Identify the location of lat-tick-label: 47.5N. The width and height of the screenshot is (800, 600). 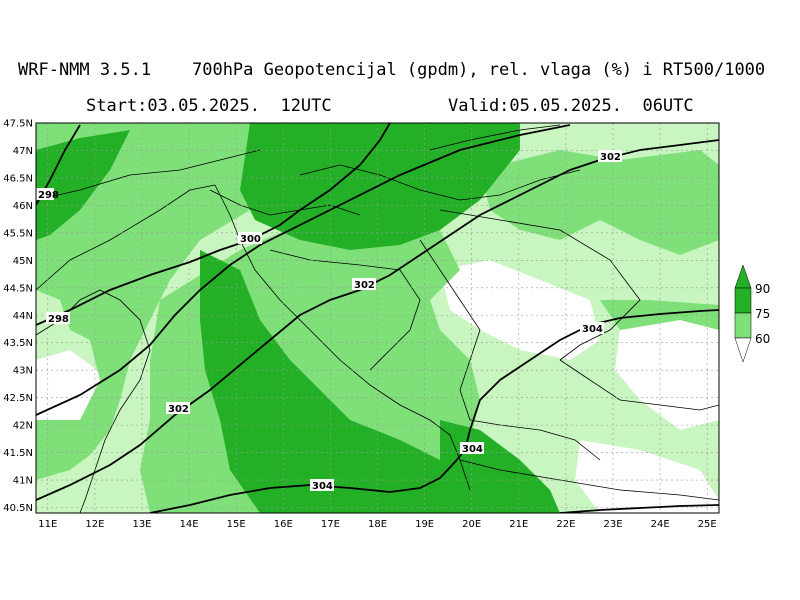
(18, 124).